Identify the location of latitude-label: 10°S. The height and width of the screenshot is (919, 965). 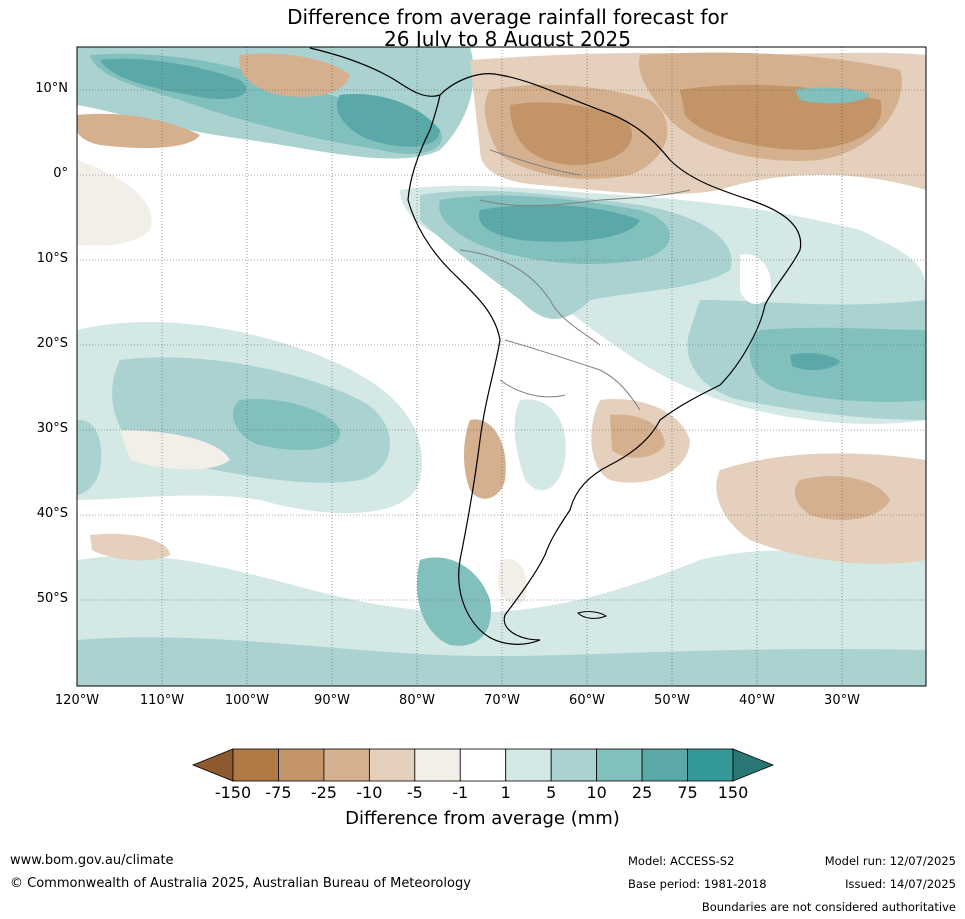
(52, 258).